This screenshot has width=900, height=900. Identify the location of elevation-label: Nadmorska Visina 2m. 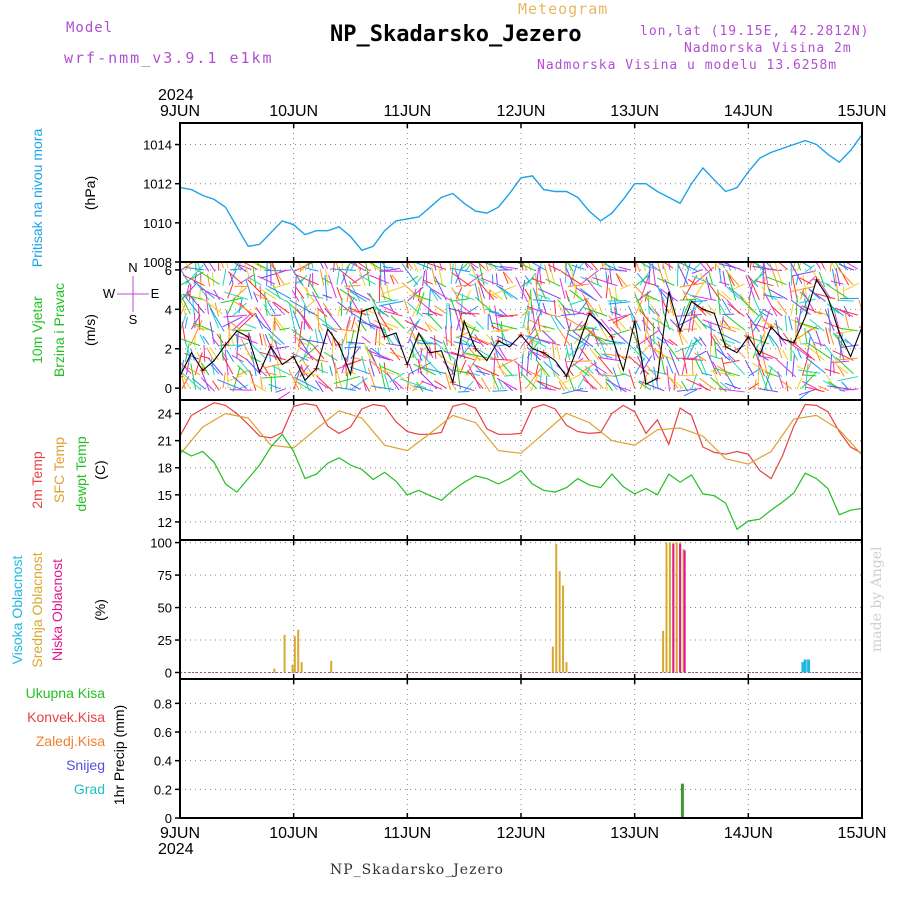
(768, 48).